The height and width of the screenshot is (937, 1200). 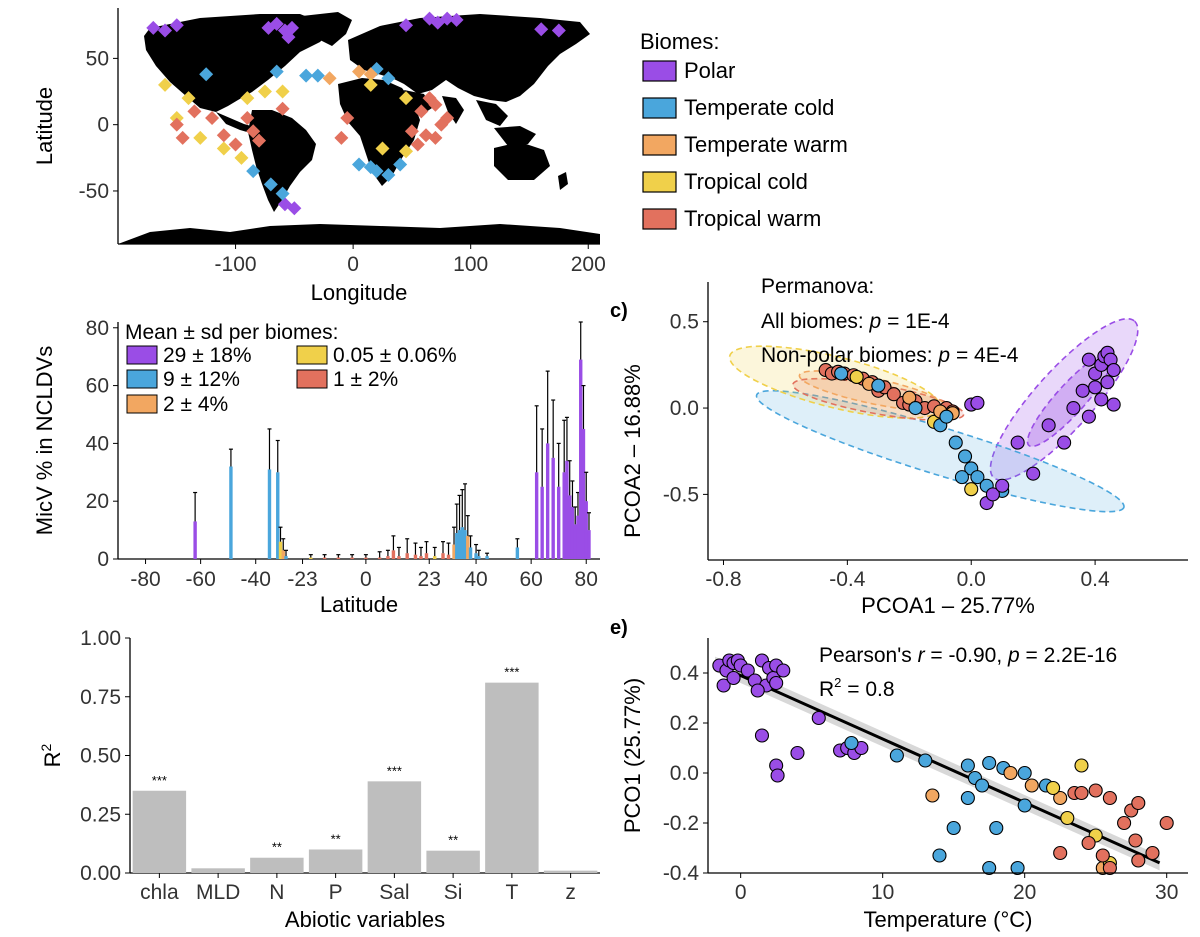 I want to click on latbar-legend-title: Mean ± sd per biomes:, so click(x=231, y=332).